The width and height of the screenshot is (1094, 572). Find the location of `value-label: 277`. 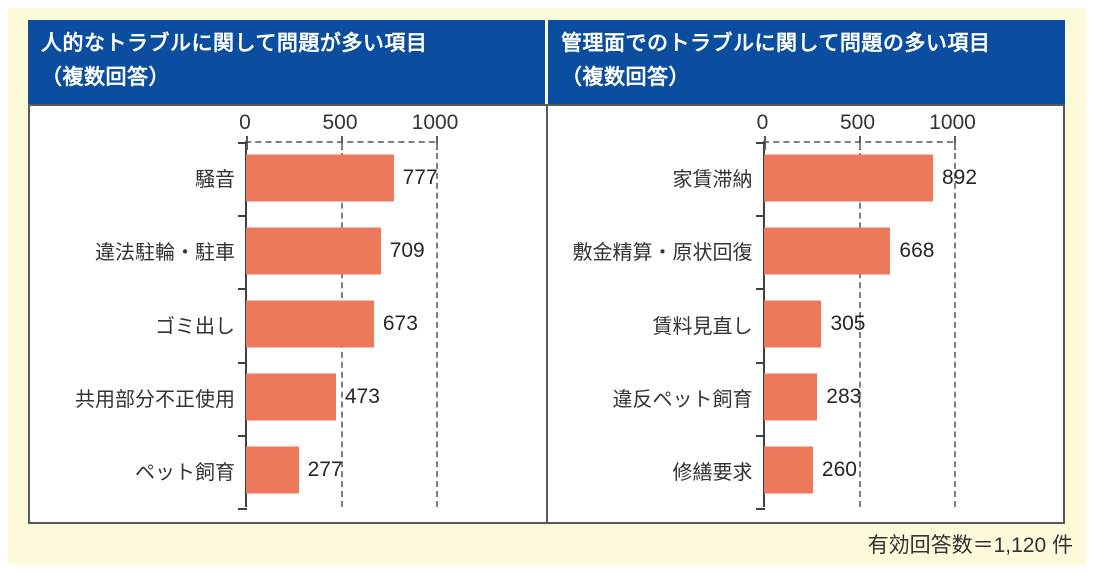

value-label: 277 is located at coordinates (325, 470).